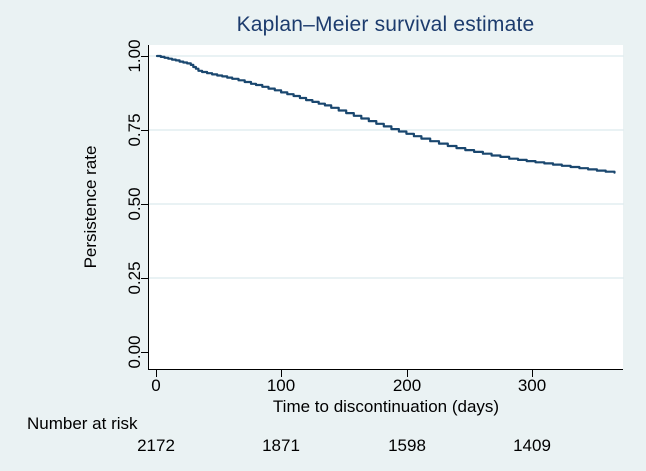 This screenshot has width=646, height=471. What do you see at coordinates (156, 385) in the screenshot?
I see `x-tick-label: 0` at bounding box center [156, 385].